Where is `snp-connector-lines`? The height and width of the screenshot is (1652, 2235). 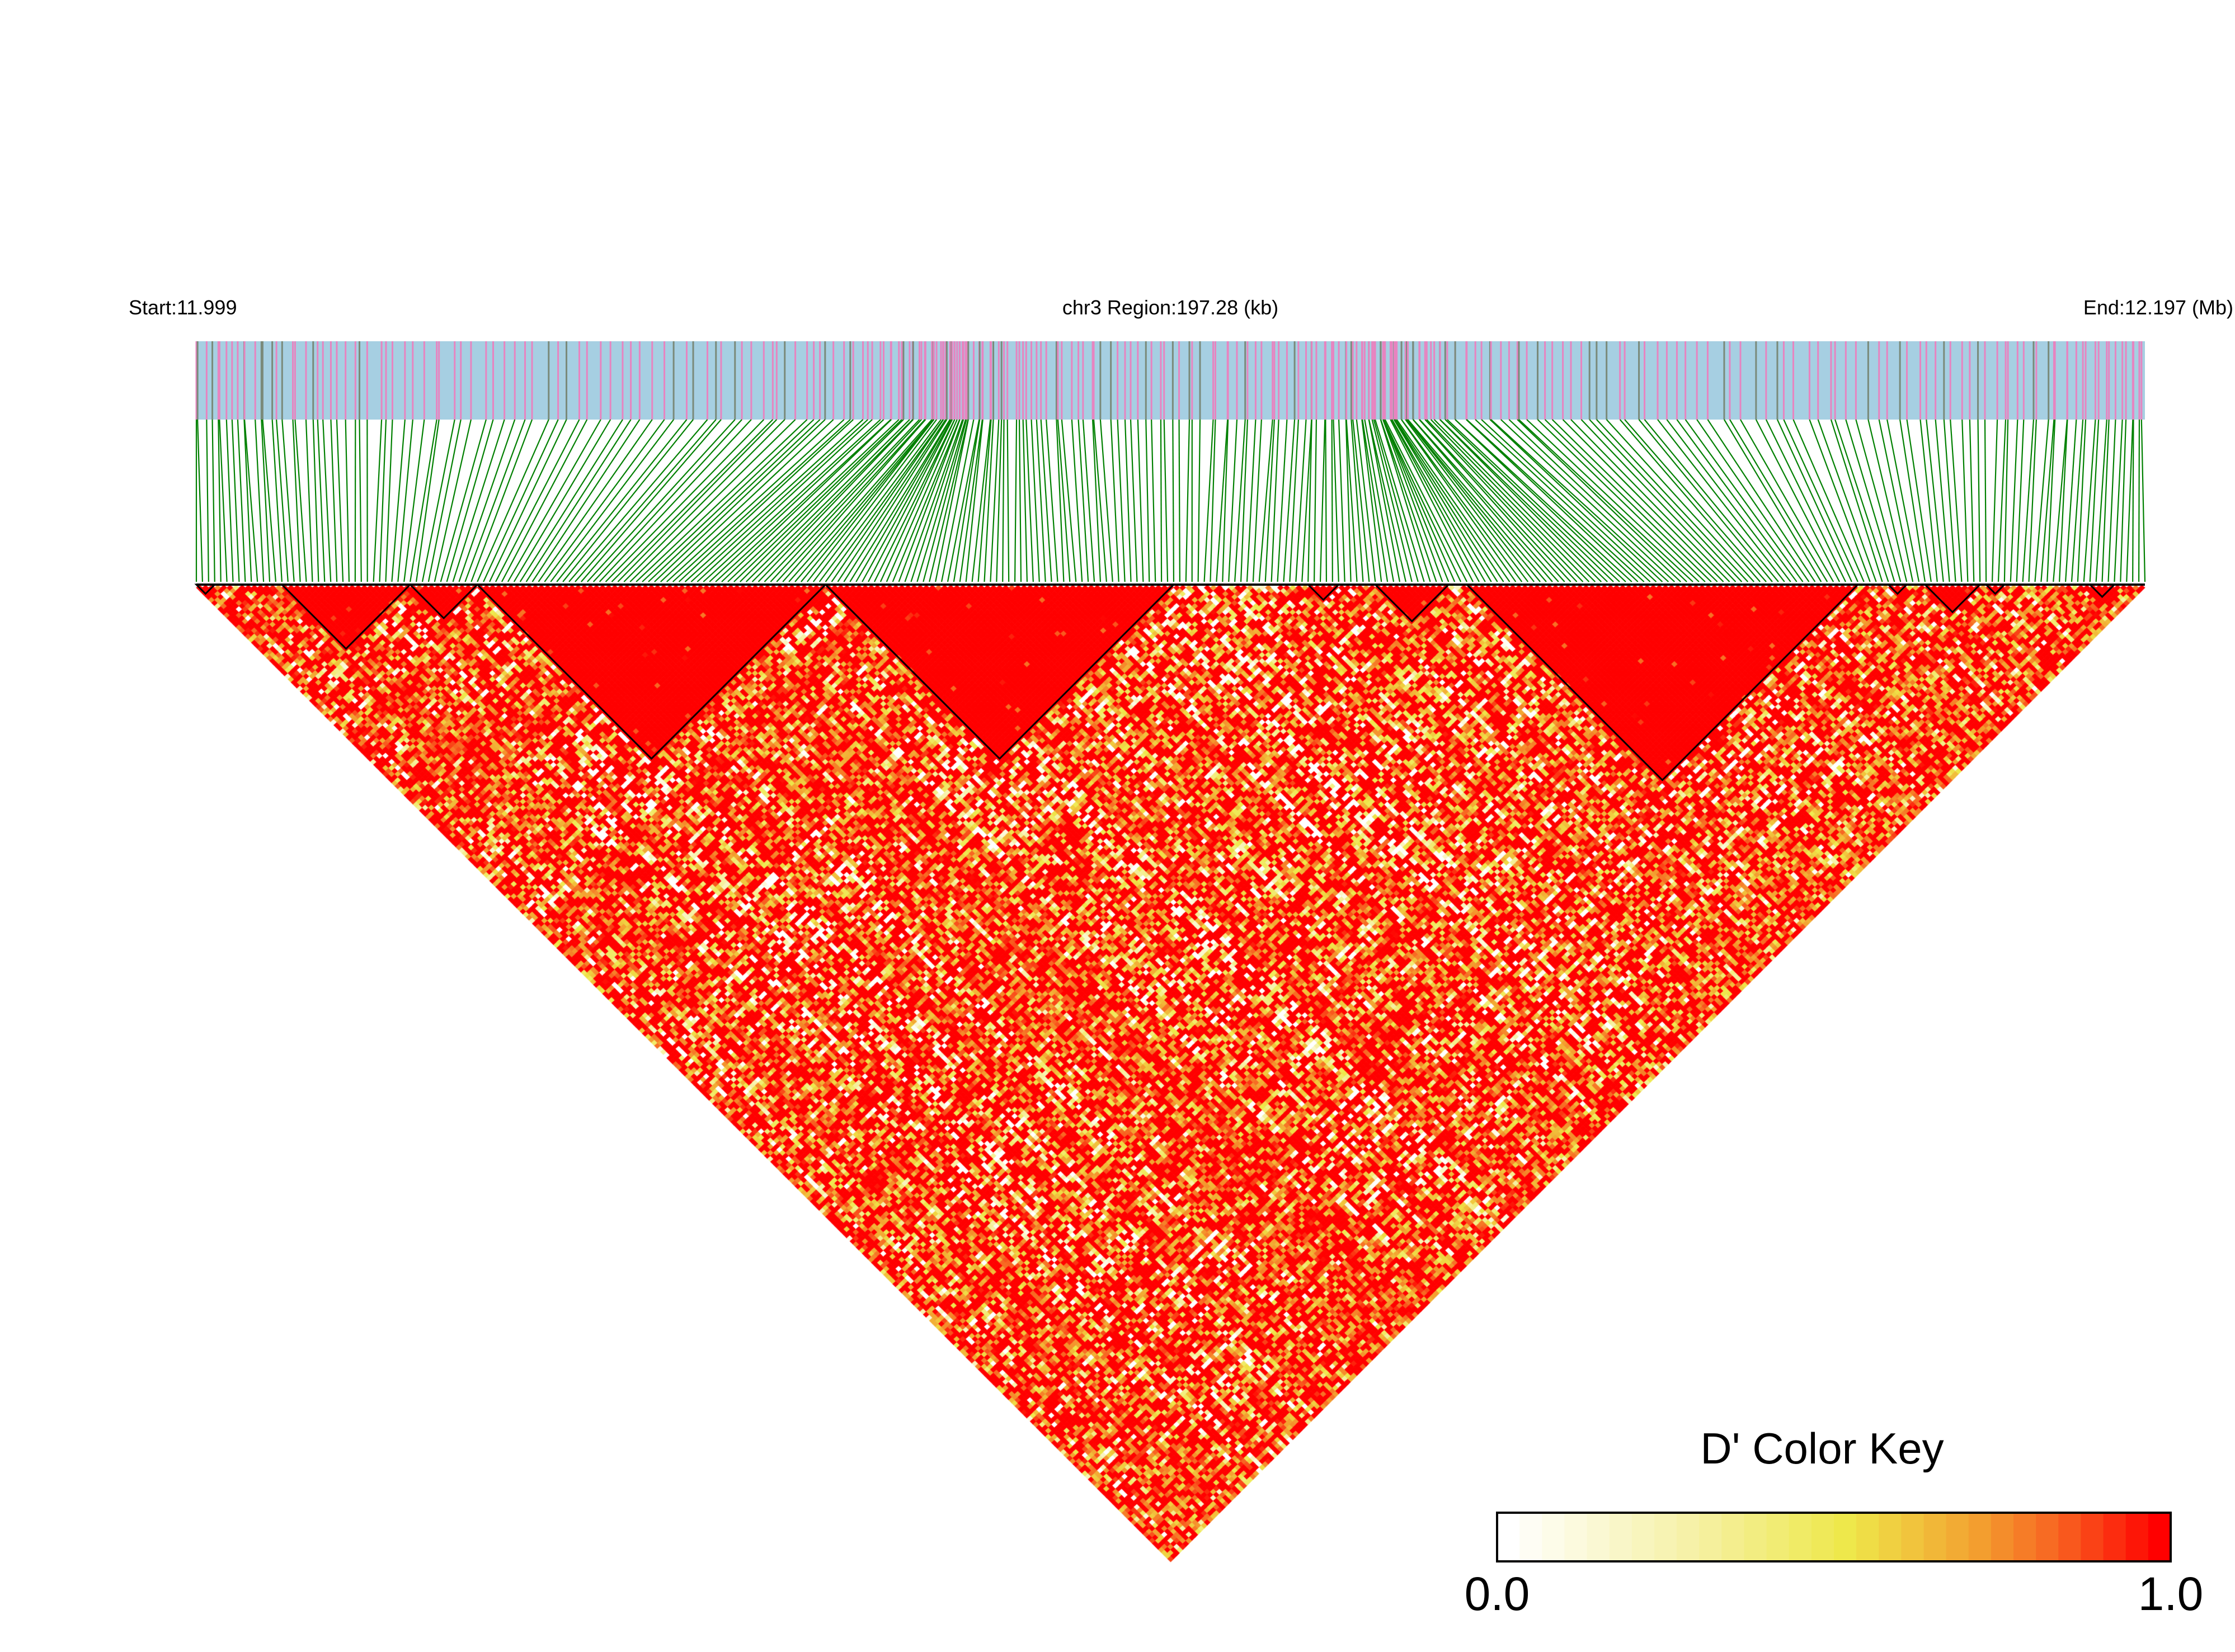 snp-connector-lines is located at coordinates (1170, 501).